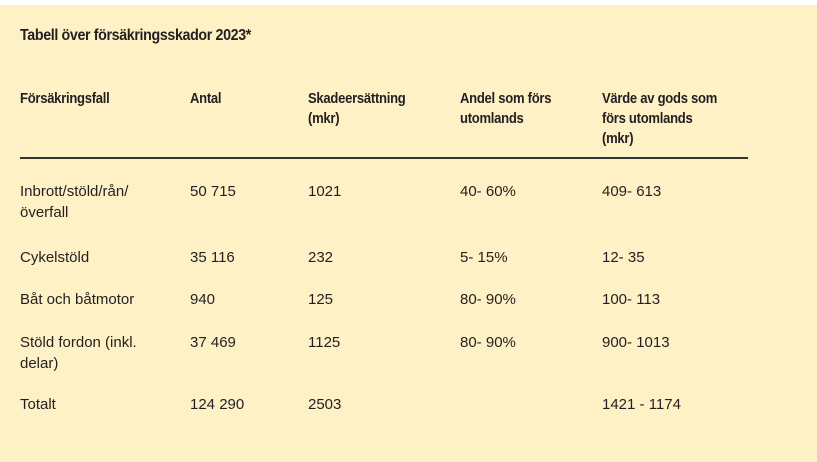  Describe the element at coordinates (55, 257) in the screenshot. I see `table-cell: Cykelstöld` at that location.